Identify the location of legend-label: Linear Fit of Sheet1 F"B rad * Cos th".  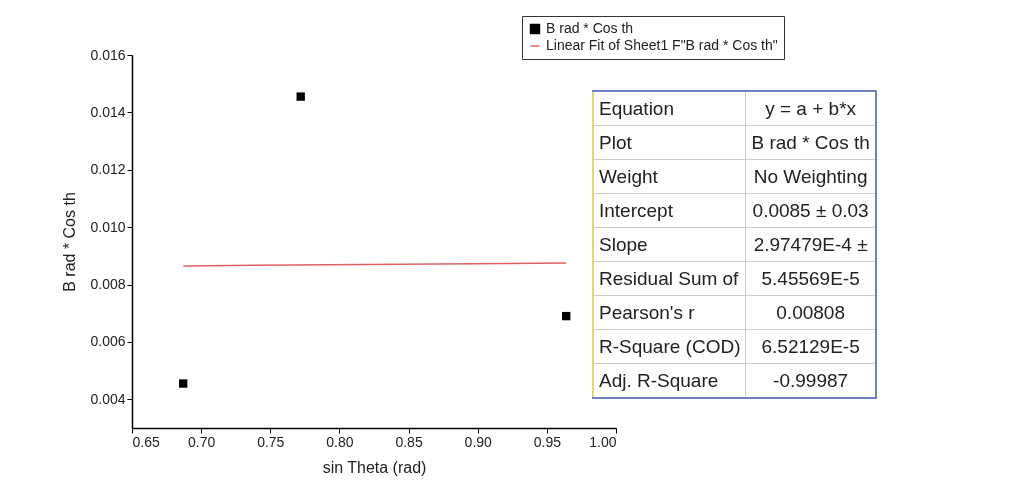
(662, 45).